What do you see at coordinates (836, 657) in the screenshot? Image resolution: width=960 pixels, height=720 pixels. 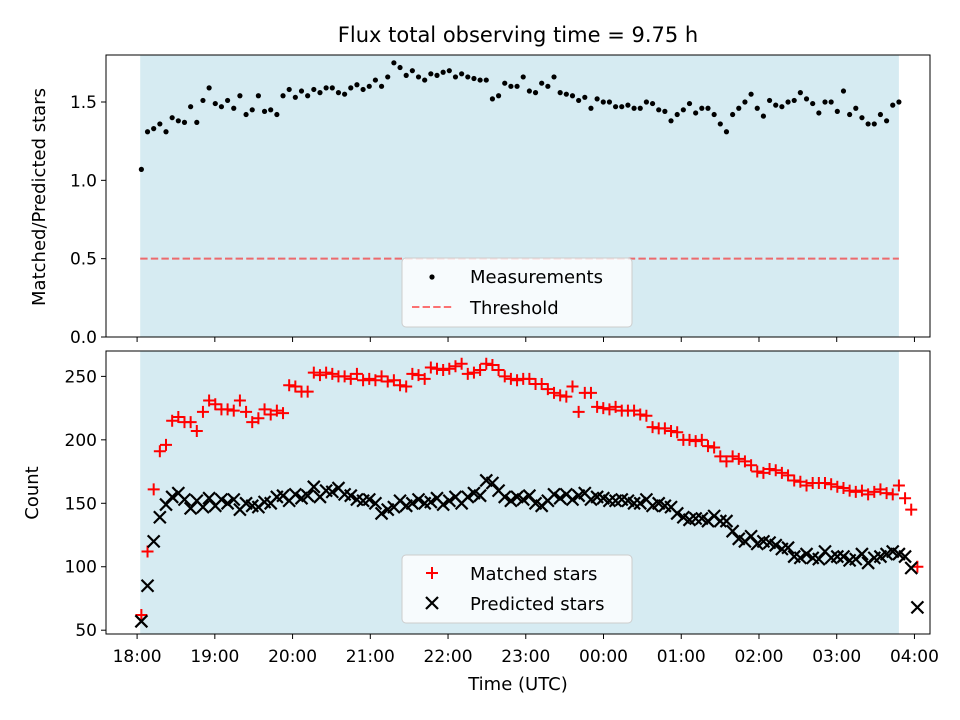 I see `x-tick-label: 03:00` at bounding box center [836, 657].